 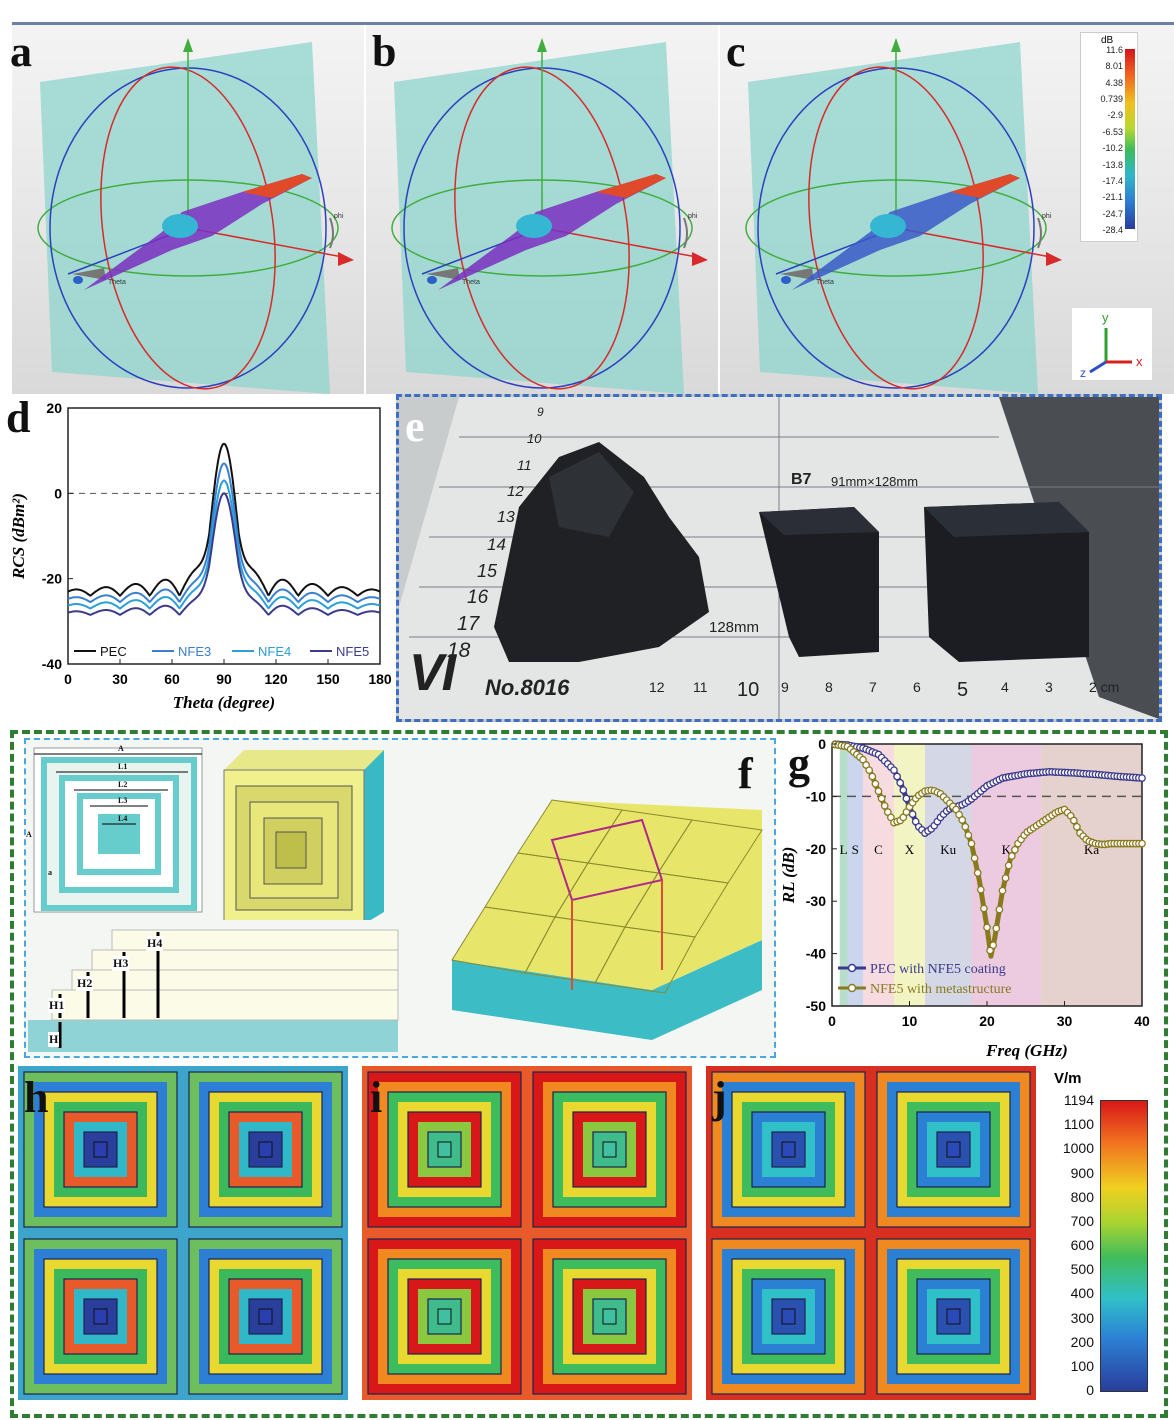 What do you see at coordinates (487, 571) in the screenshot?
I see `ruler-left-number: 15` at bounding box center [487, 571].